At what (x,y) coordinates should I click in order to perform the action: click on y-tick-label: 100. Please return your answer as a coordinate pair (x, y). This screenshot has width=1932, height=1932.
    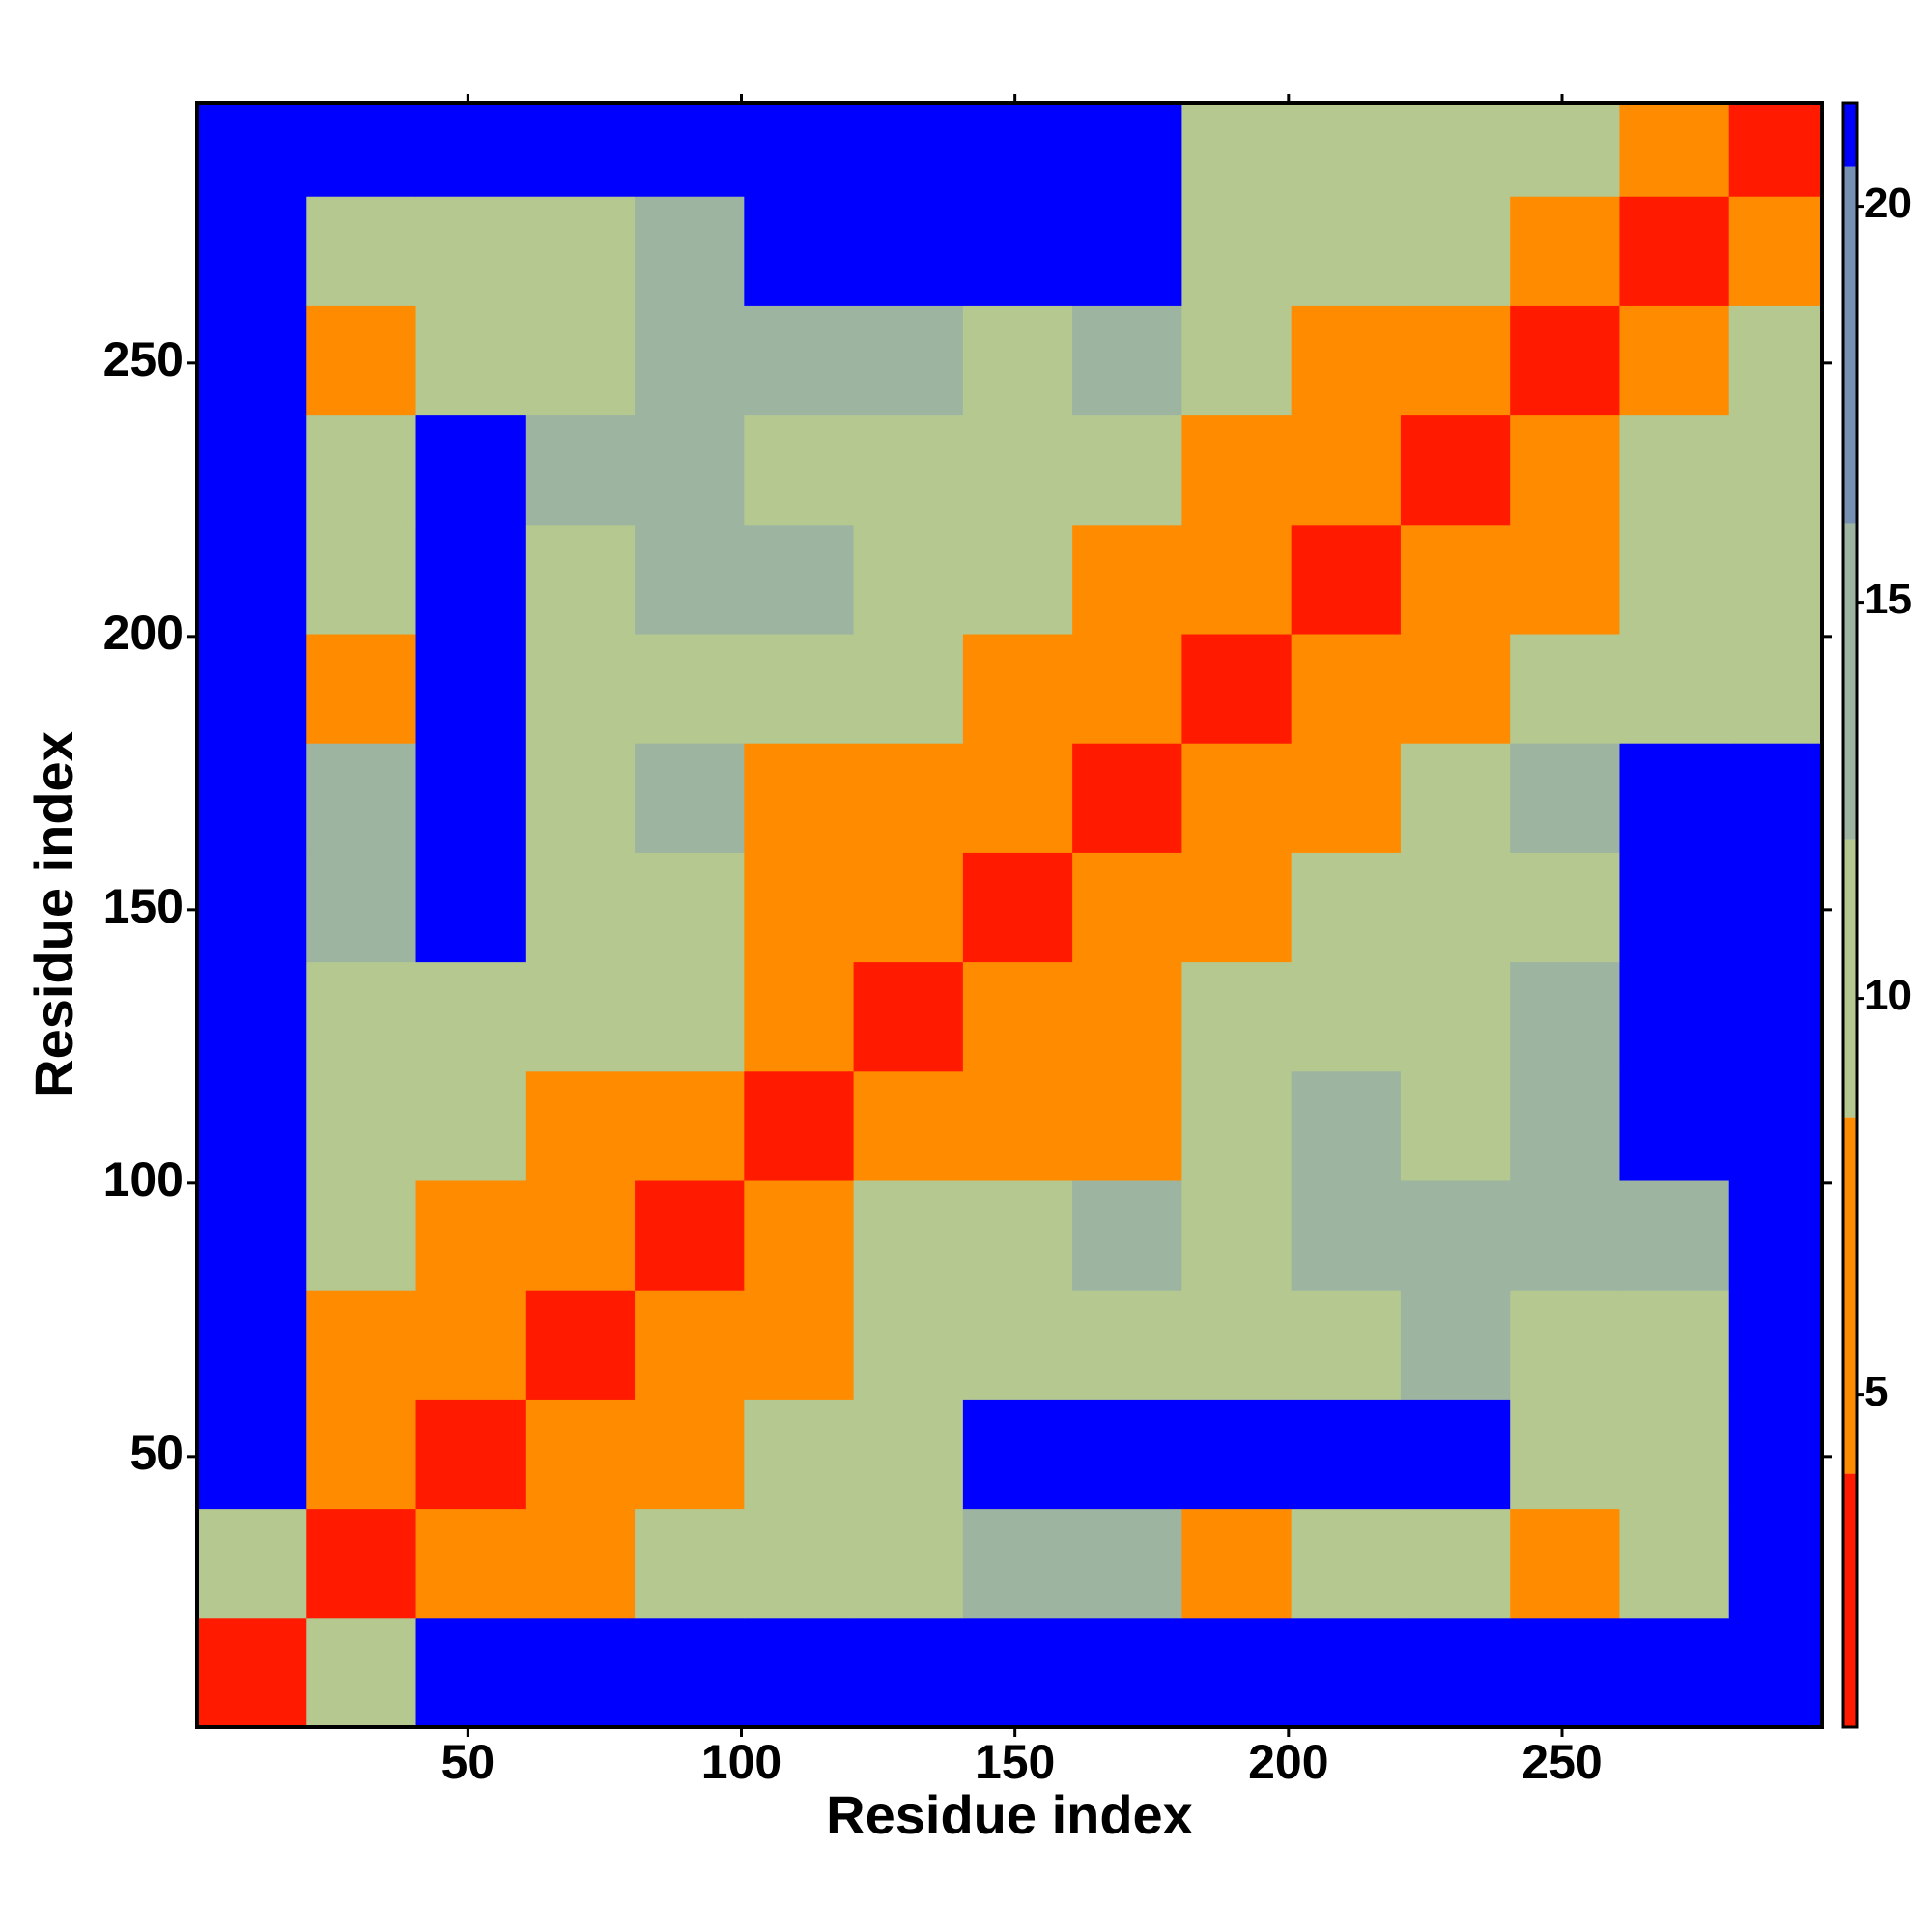
    Looking at the image, I should click on (143, 1179).